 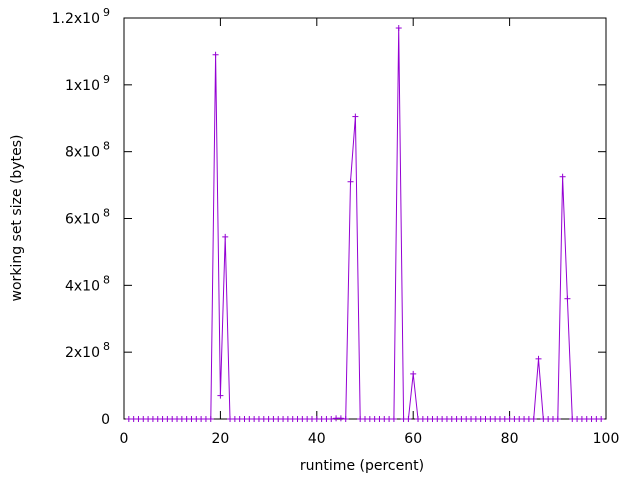 What do you see at coordinates (82, 286) in the screenshot?
I see `y-tick-base: 4x10` at bounding box center [82, 286].